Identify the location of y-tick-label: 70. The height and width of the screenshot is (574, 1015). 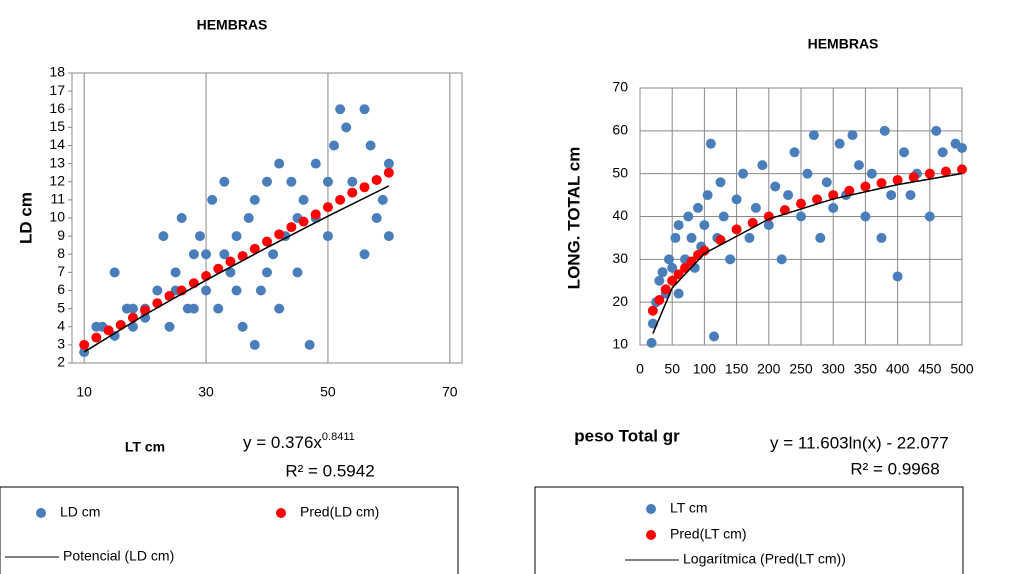
(620, 87).